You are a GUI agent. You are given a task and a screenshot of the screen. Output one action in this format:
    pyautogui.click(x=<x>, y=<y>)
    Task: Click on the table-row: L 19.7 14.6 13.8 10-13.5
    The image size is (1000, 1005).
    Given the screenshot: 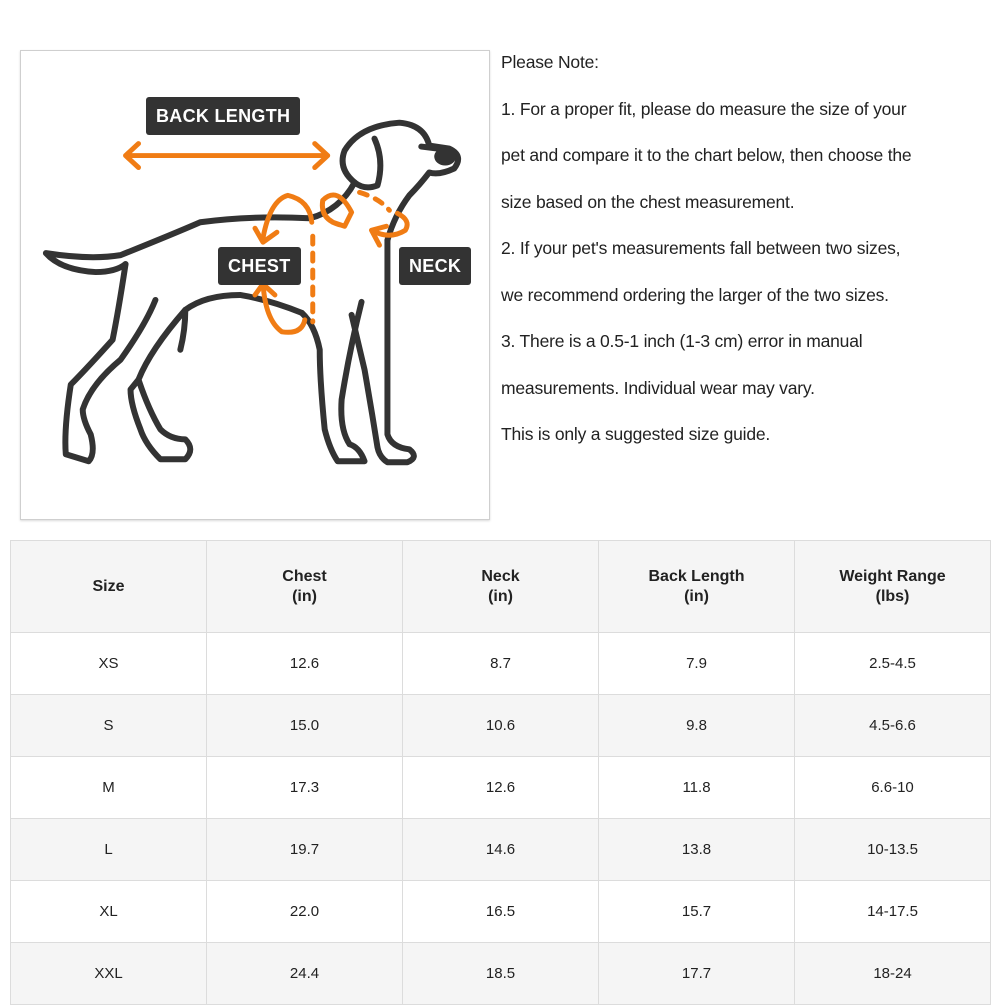 What is the action you would take?
    pyautogui.click(x=500, y=849)
    